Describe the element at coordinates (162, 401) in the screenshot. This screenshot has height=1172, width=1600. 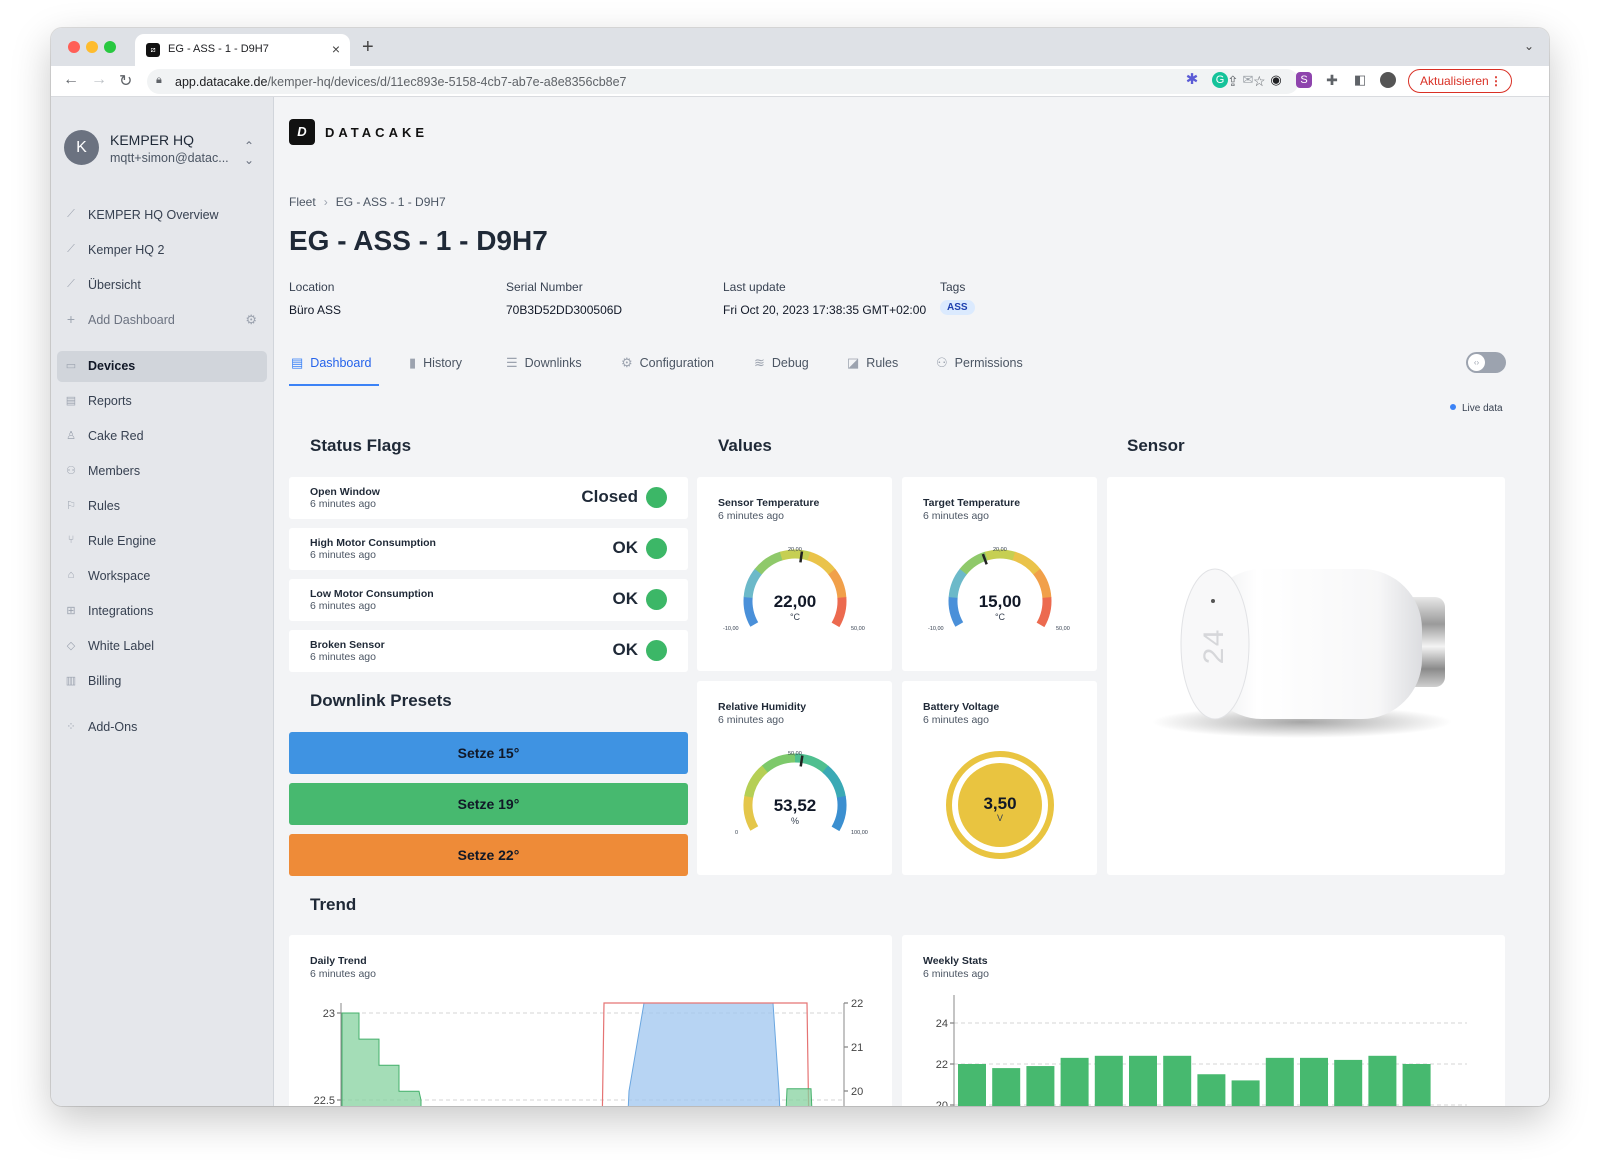
I see `sidebar-item-reports: ▤ Reports` at that location.